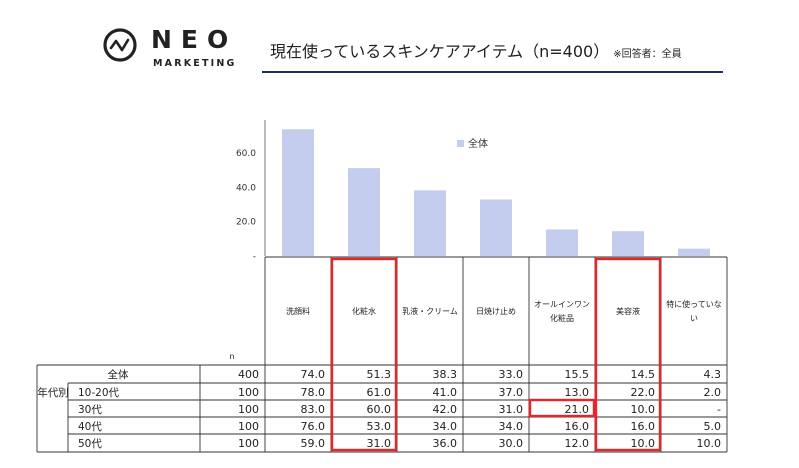 This screenshot has height=468, width=799. What do you see at coordinates (577, 392) in the screenshot?
I see `cell-value: 13.0` at bounding box center [577, 392].